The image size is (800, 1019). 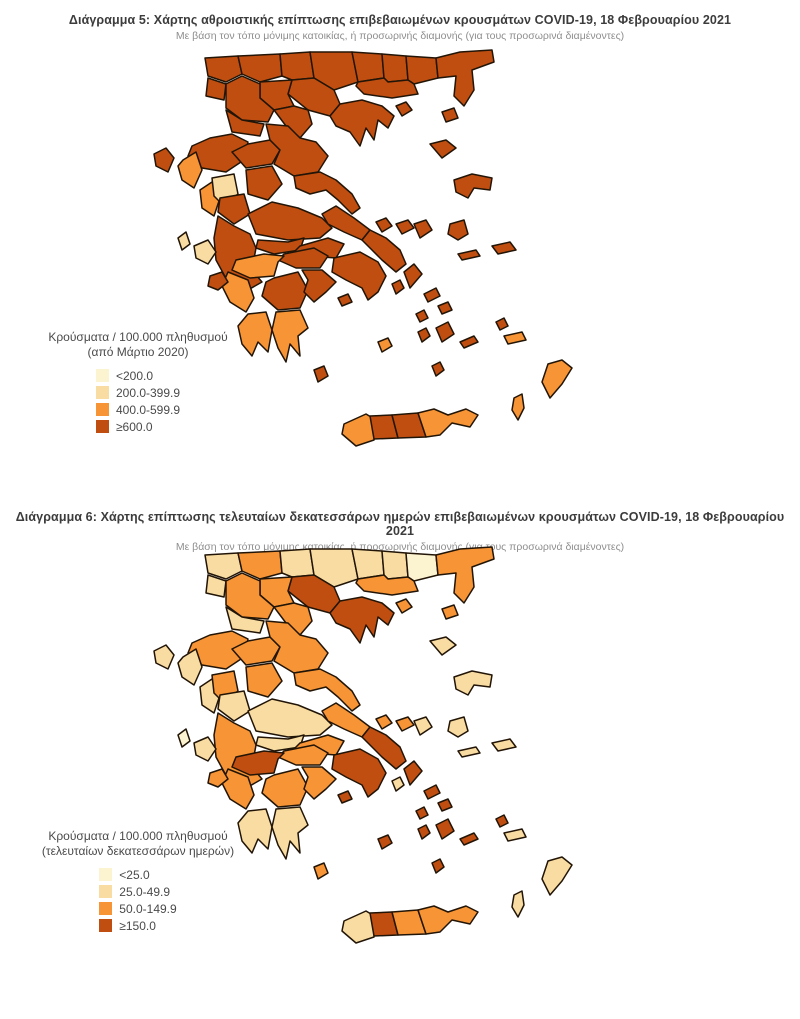 I want to click on region-samos, so click(x=504, y=248).